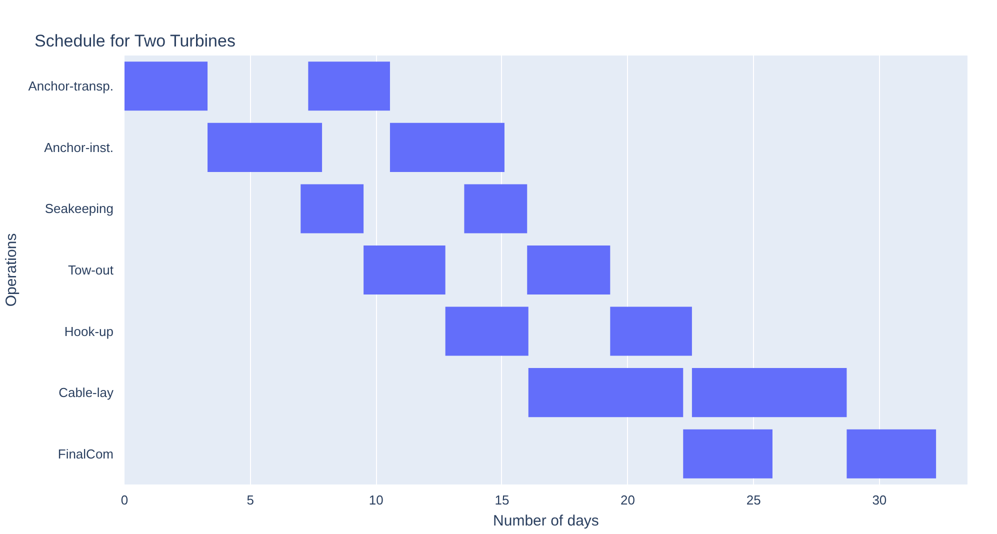 This screenshot has width=997, height=534. What do you see at coordinates (91, 270) in the screenshot?
I see `y-tick-label: Tow-out` at bounding box center [91, 270].